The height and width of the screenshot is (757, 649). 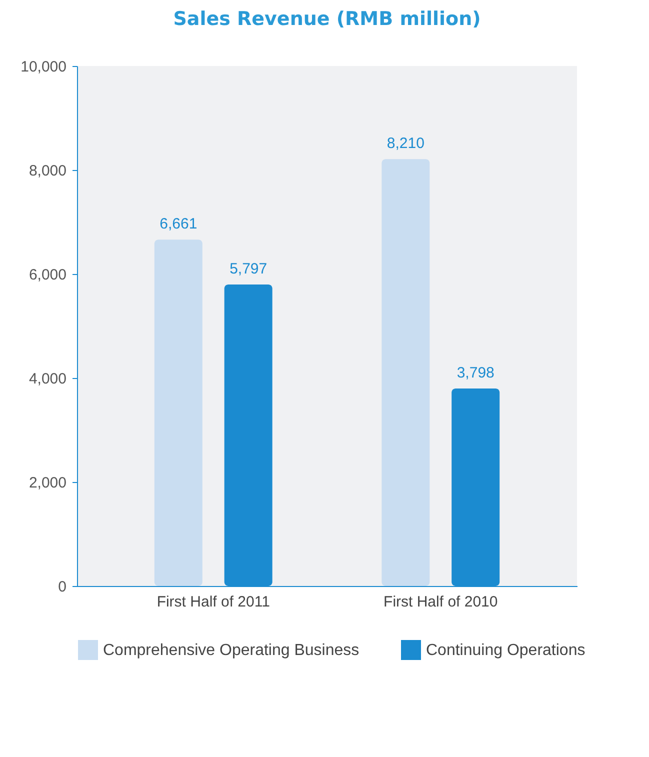 I want to click on x-tick-label: First Half of 2010, so click(x=441, y=602).